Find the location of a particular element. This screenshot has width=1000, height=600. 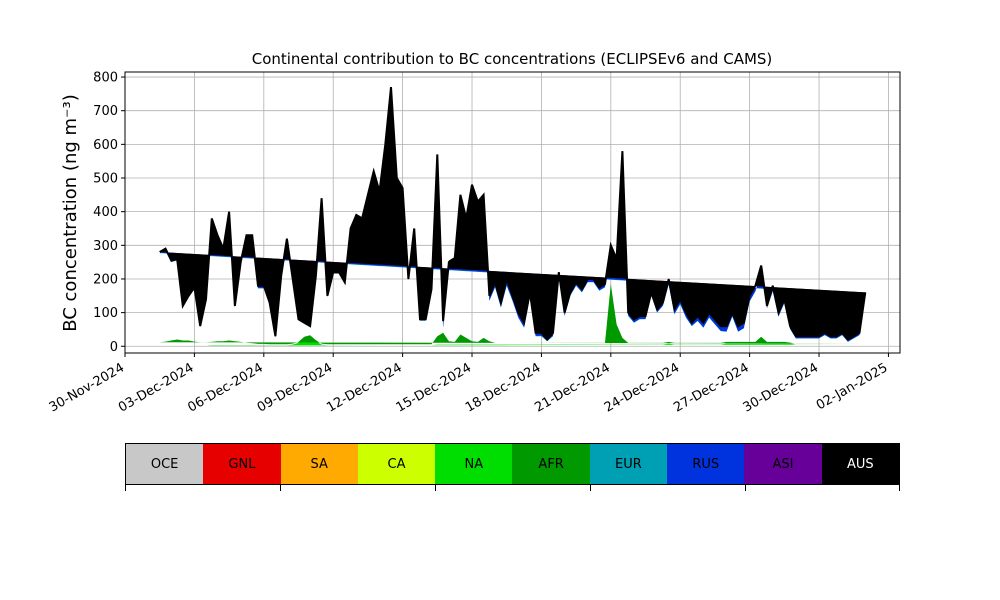

x-tick-label: 15-Dec-2024 is located at coordinates (434, 387).